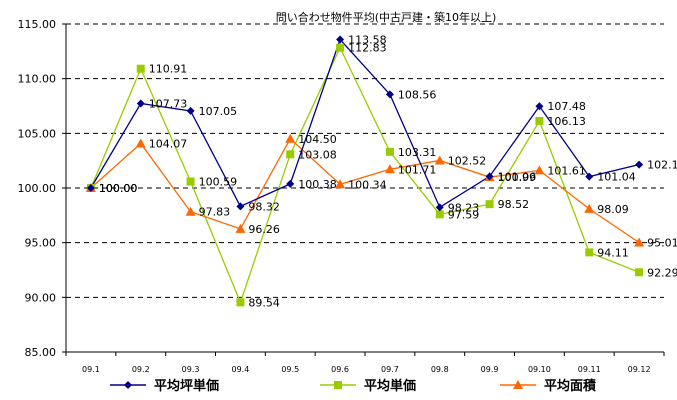  What do you see at coordinates (367, 184) in the screenshot?
I see `data-label: 100.34` at bounding box center [367, 184].